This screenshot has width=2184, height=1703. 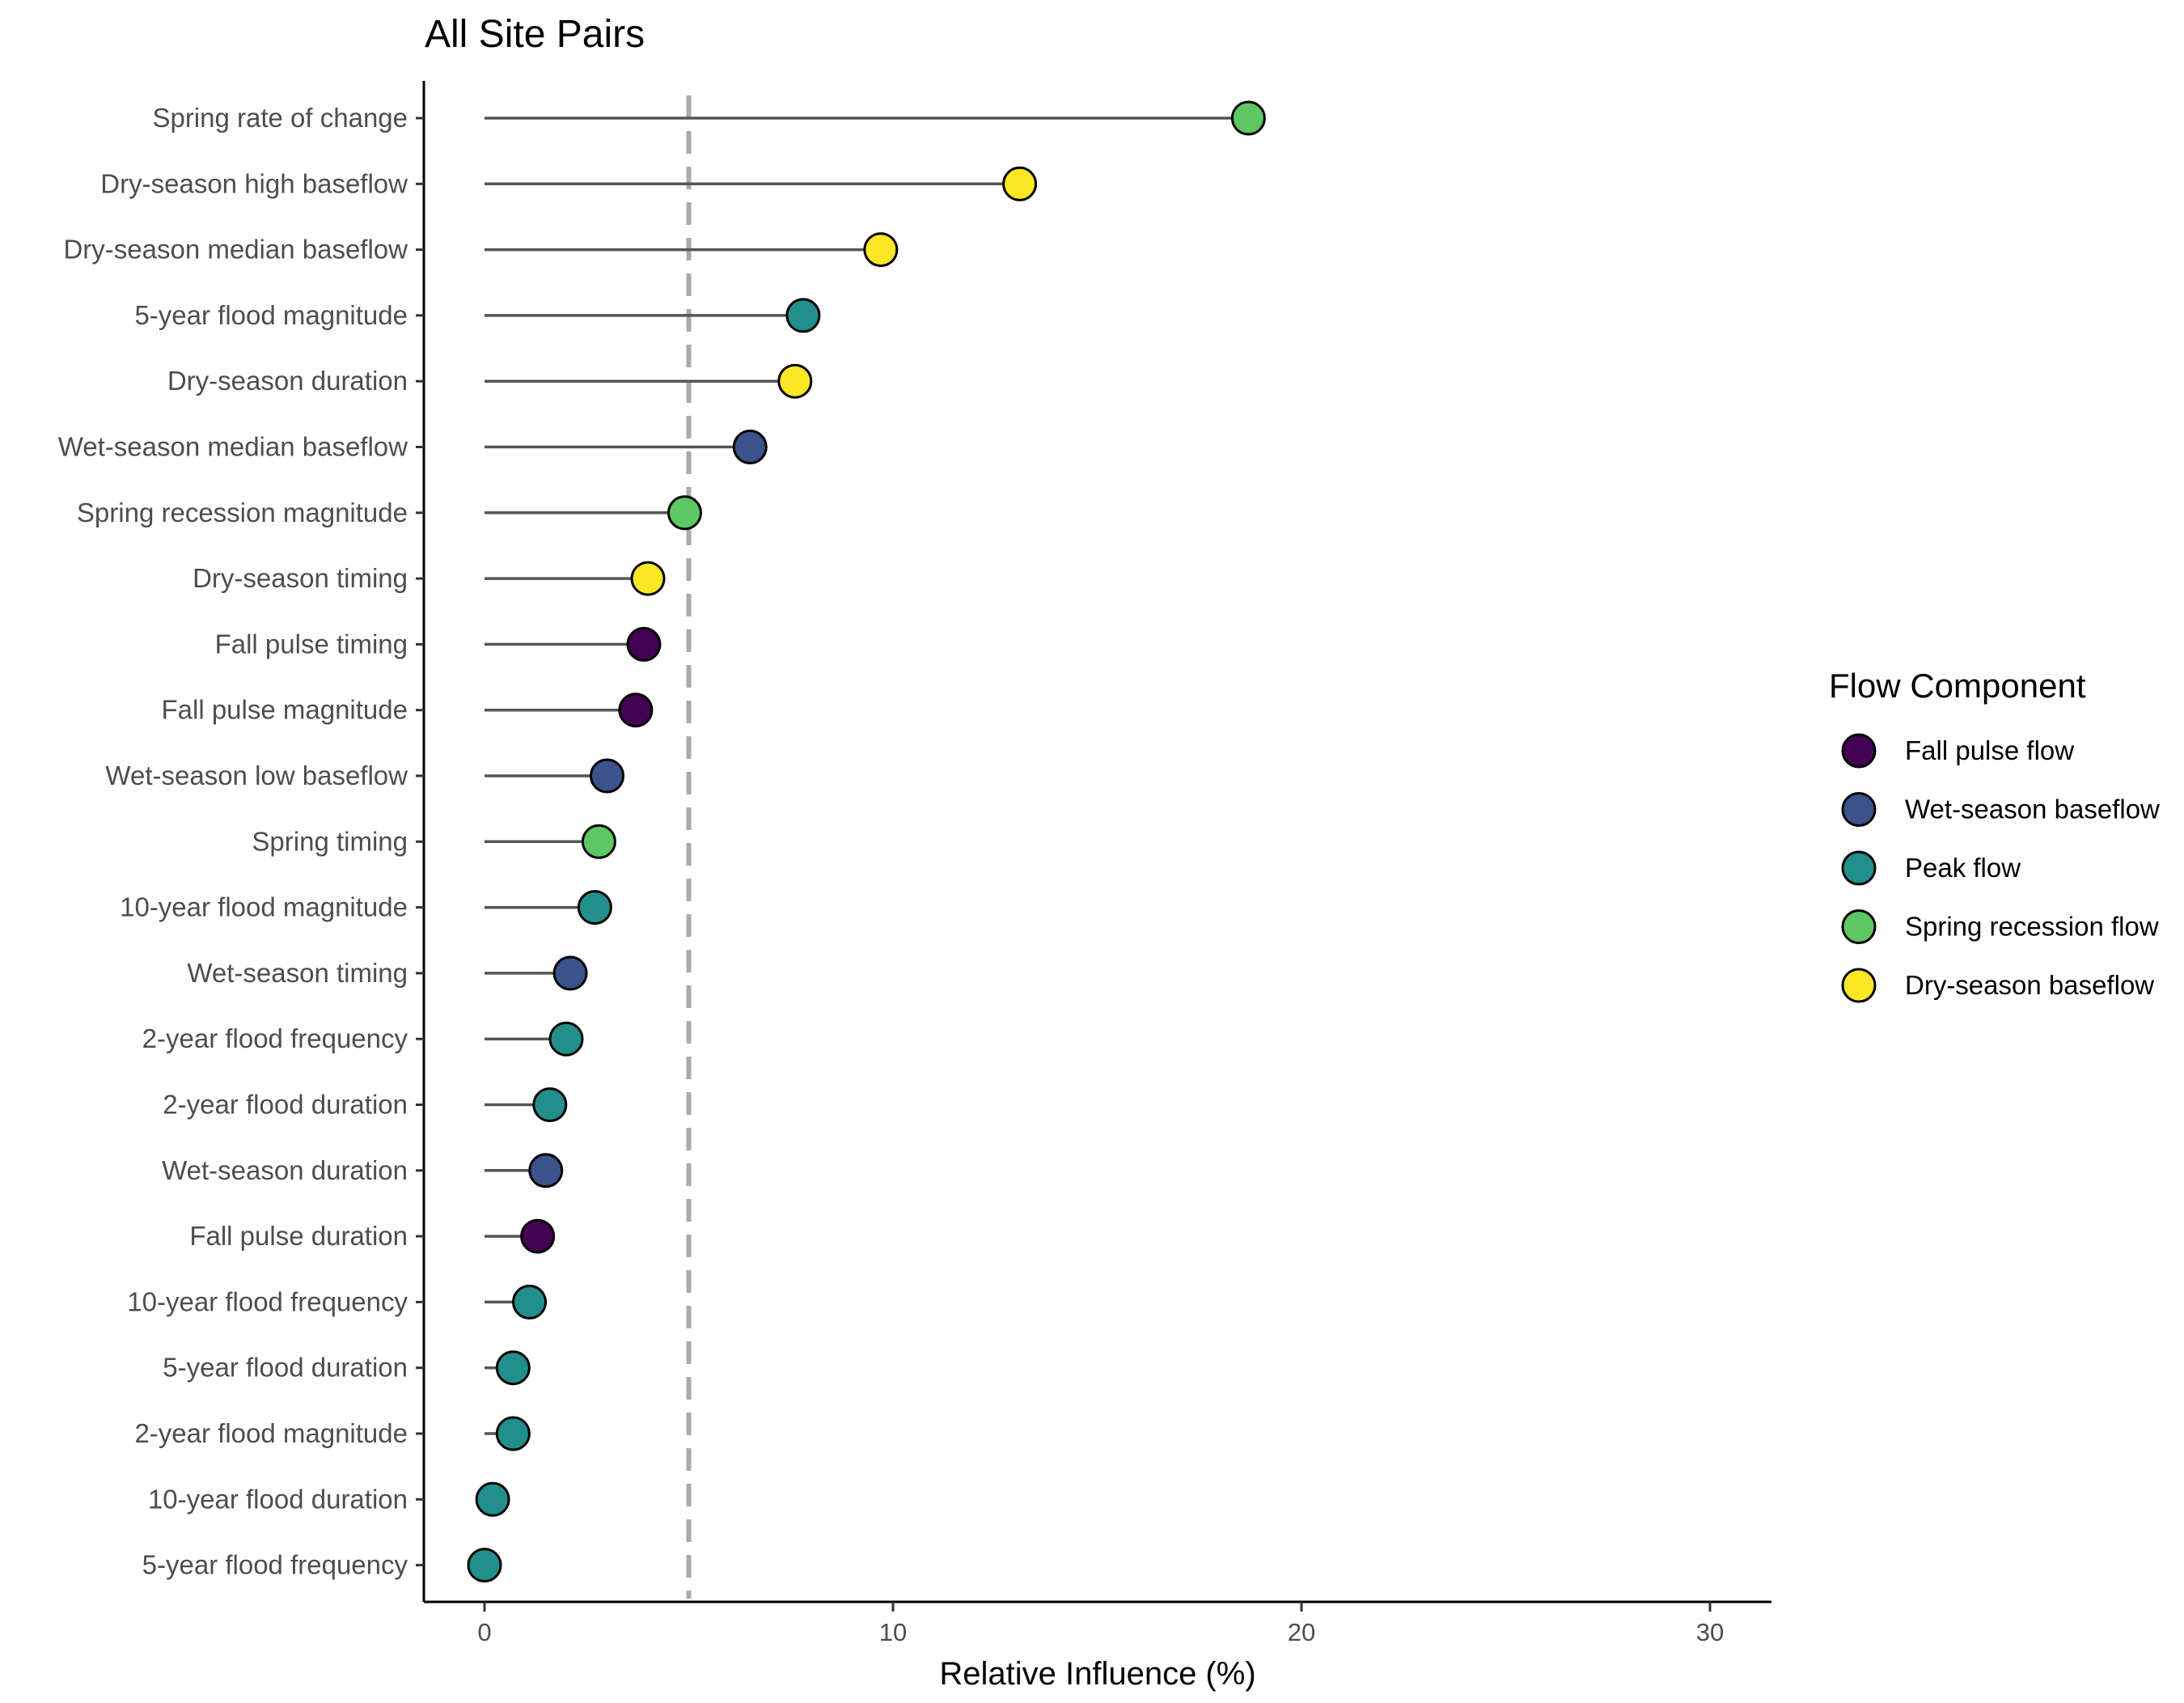 What do you see at coordinates (535, 34) in the screenshot?
I see `chart-title: All Site Pairs` at bounding box center [535, 34].